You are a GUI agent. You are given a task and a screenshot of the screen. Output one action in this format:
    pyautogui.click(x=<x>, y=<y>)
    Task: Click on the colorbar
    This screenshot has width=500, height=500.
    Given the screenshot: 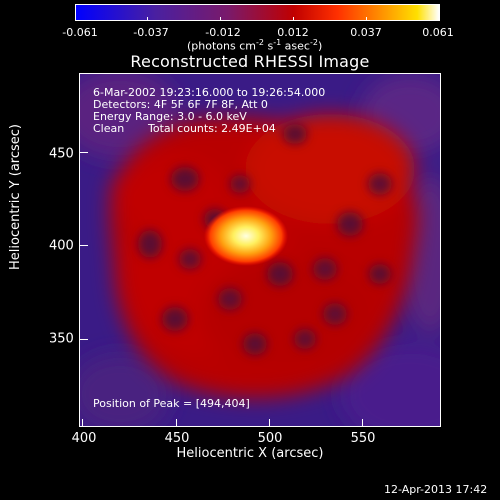 What is the action you would take?
    pyautogui.click(x=257, y=12)
    